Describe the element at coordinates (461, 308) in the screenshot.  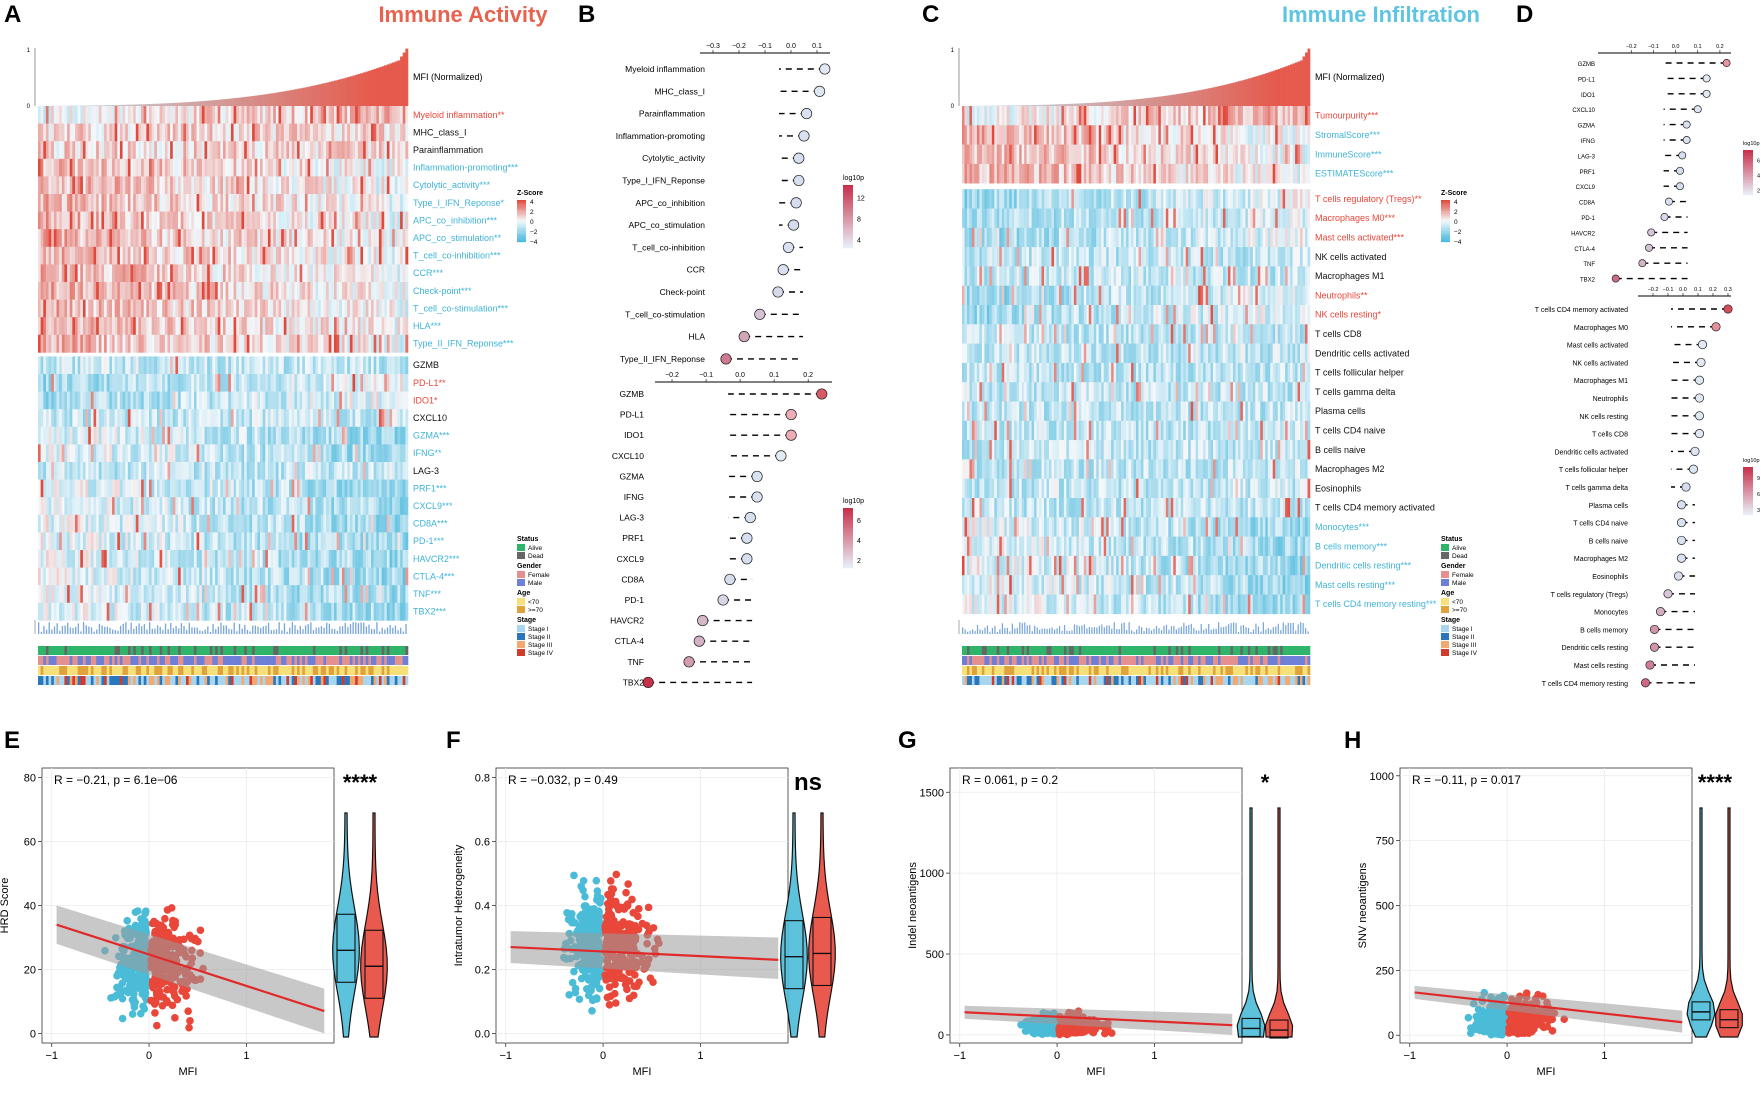
I see `undefined-row-label: T_cell_co-stimulation***` at that location.